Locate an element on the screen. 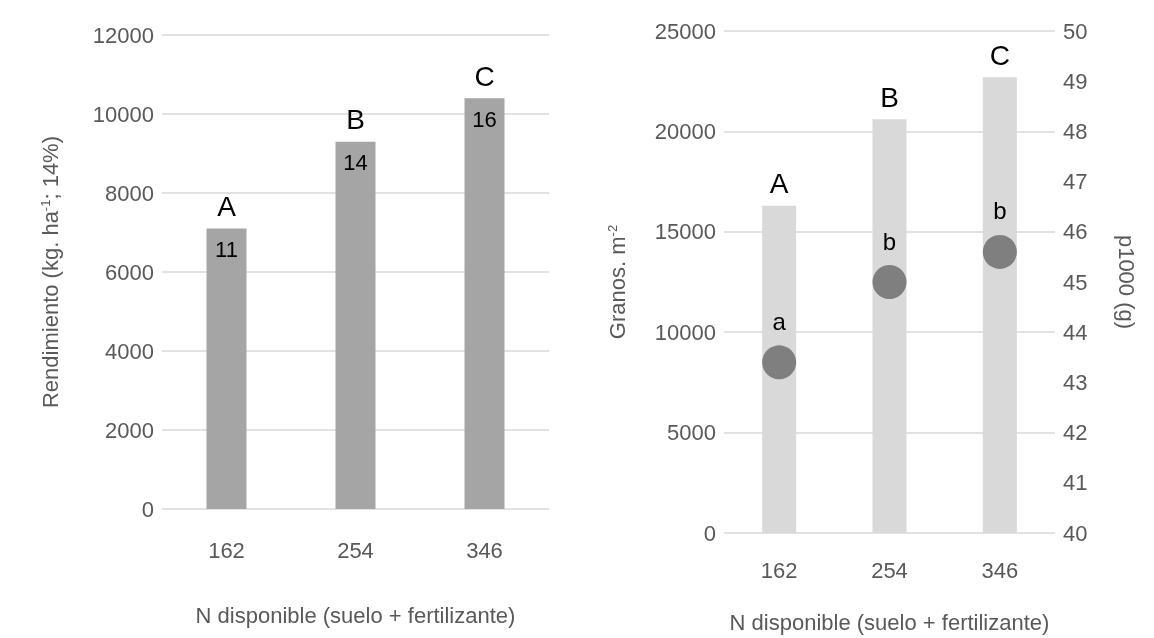  y2-tick-label: 41 is located at coordinates (1075, 483).